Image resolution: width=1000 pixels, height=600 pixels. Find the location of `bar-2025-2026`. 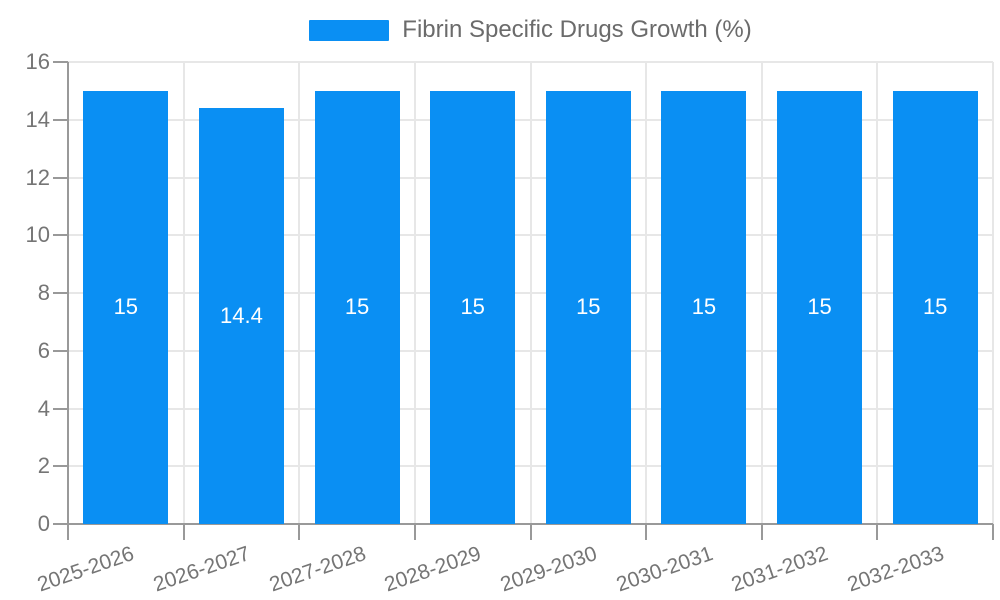

bar-2025-2026 is located at coordinates (126, 307).